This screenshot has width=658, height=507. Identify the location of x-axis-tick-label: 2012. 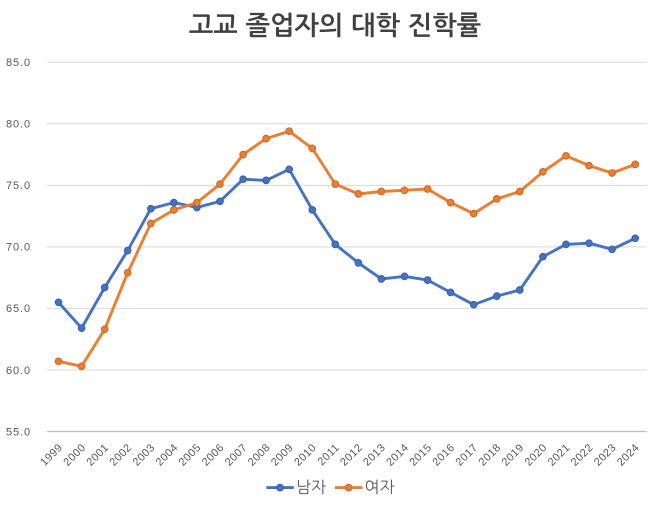
(351, 455).